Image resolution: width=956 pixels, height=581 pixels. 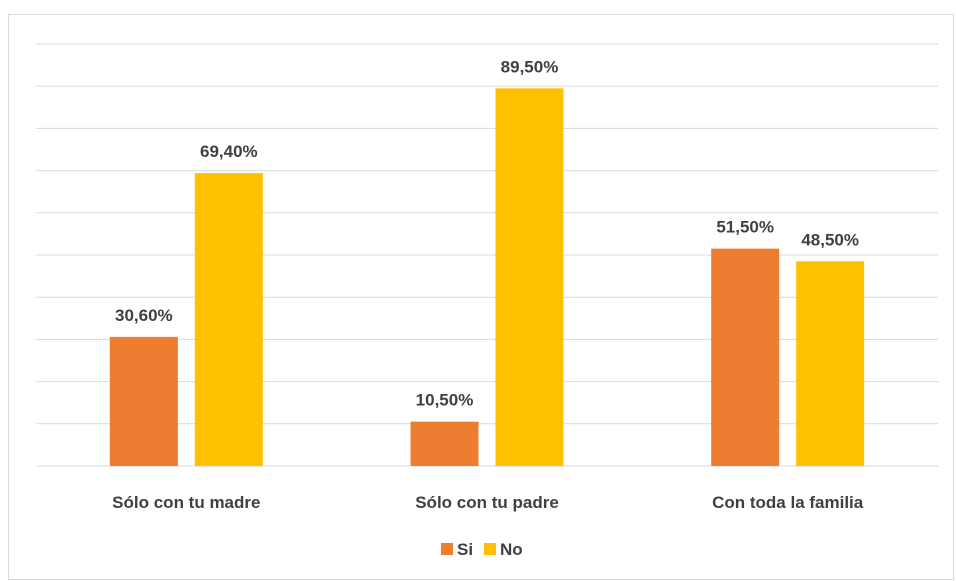 I want to click on category-label: Sólo con tu padre, so click(x=487, y=502).